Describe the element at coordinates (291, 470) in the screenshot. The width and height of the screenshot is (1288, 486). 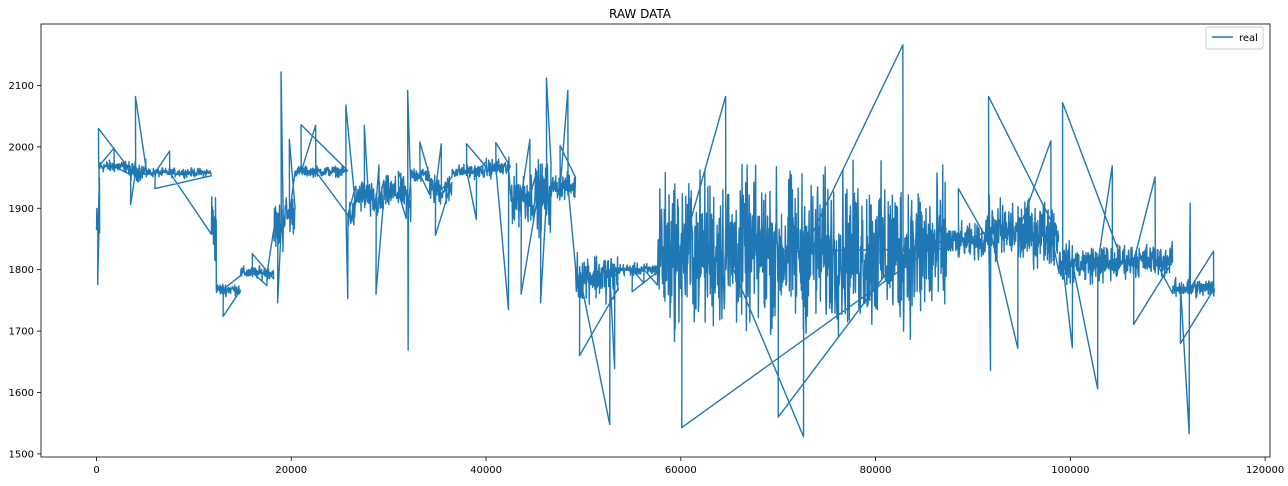
I see `x-tick-label: 20000` at that location.